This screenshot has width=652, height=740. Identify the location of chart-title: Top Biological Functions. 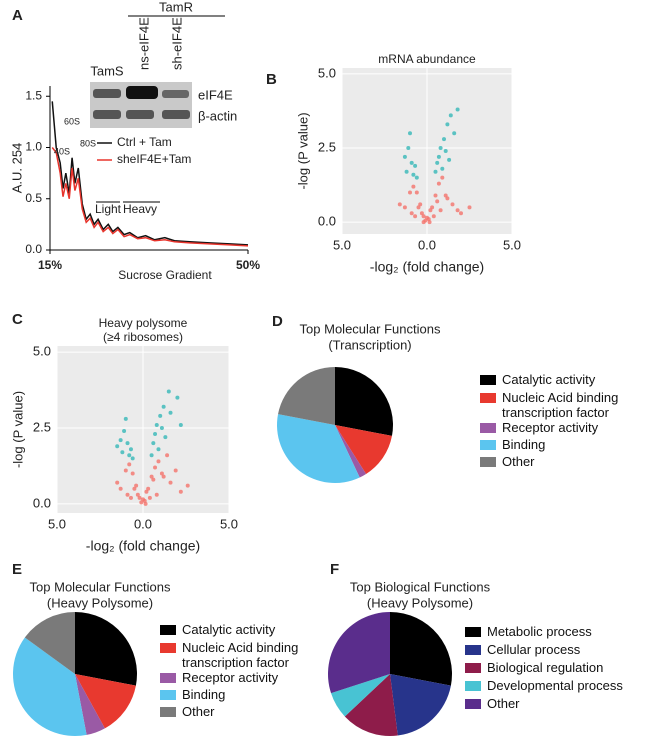
(420, 586).